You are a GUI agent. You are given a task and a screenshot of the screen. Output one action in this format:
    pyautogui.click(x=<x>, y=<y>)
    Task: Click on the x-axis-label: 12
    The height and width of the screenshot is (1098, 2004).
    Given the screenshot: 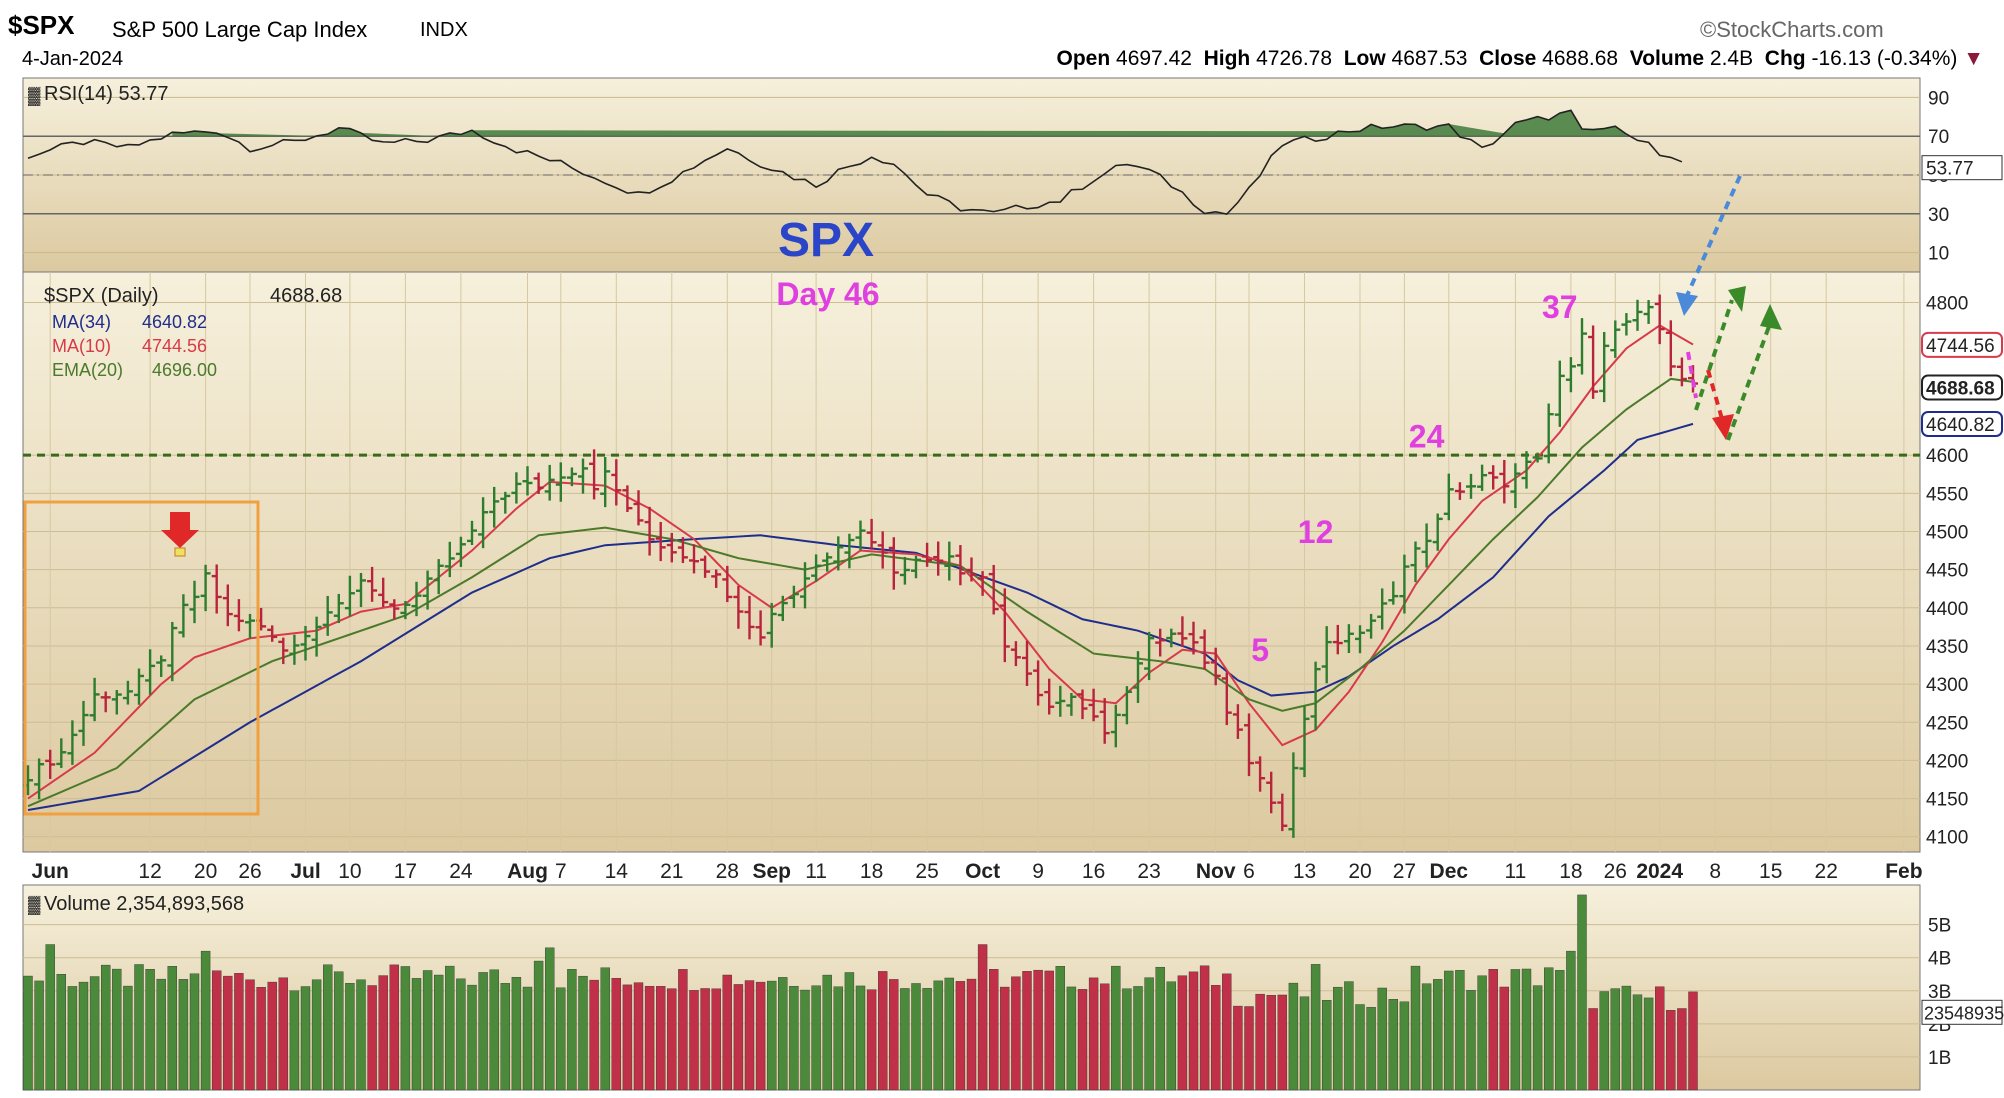 What is the action you would take?
    pyautogui.click(x=149, y=871)
    